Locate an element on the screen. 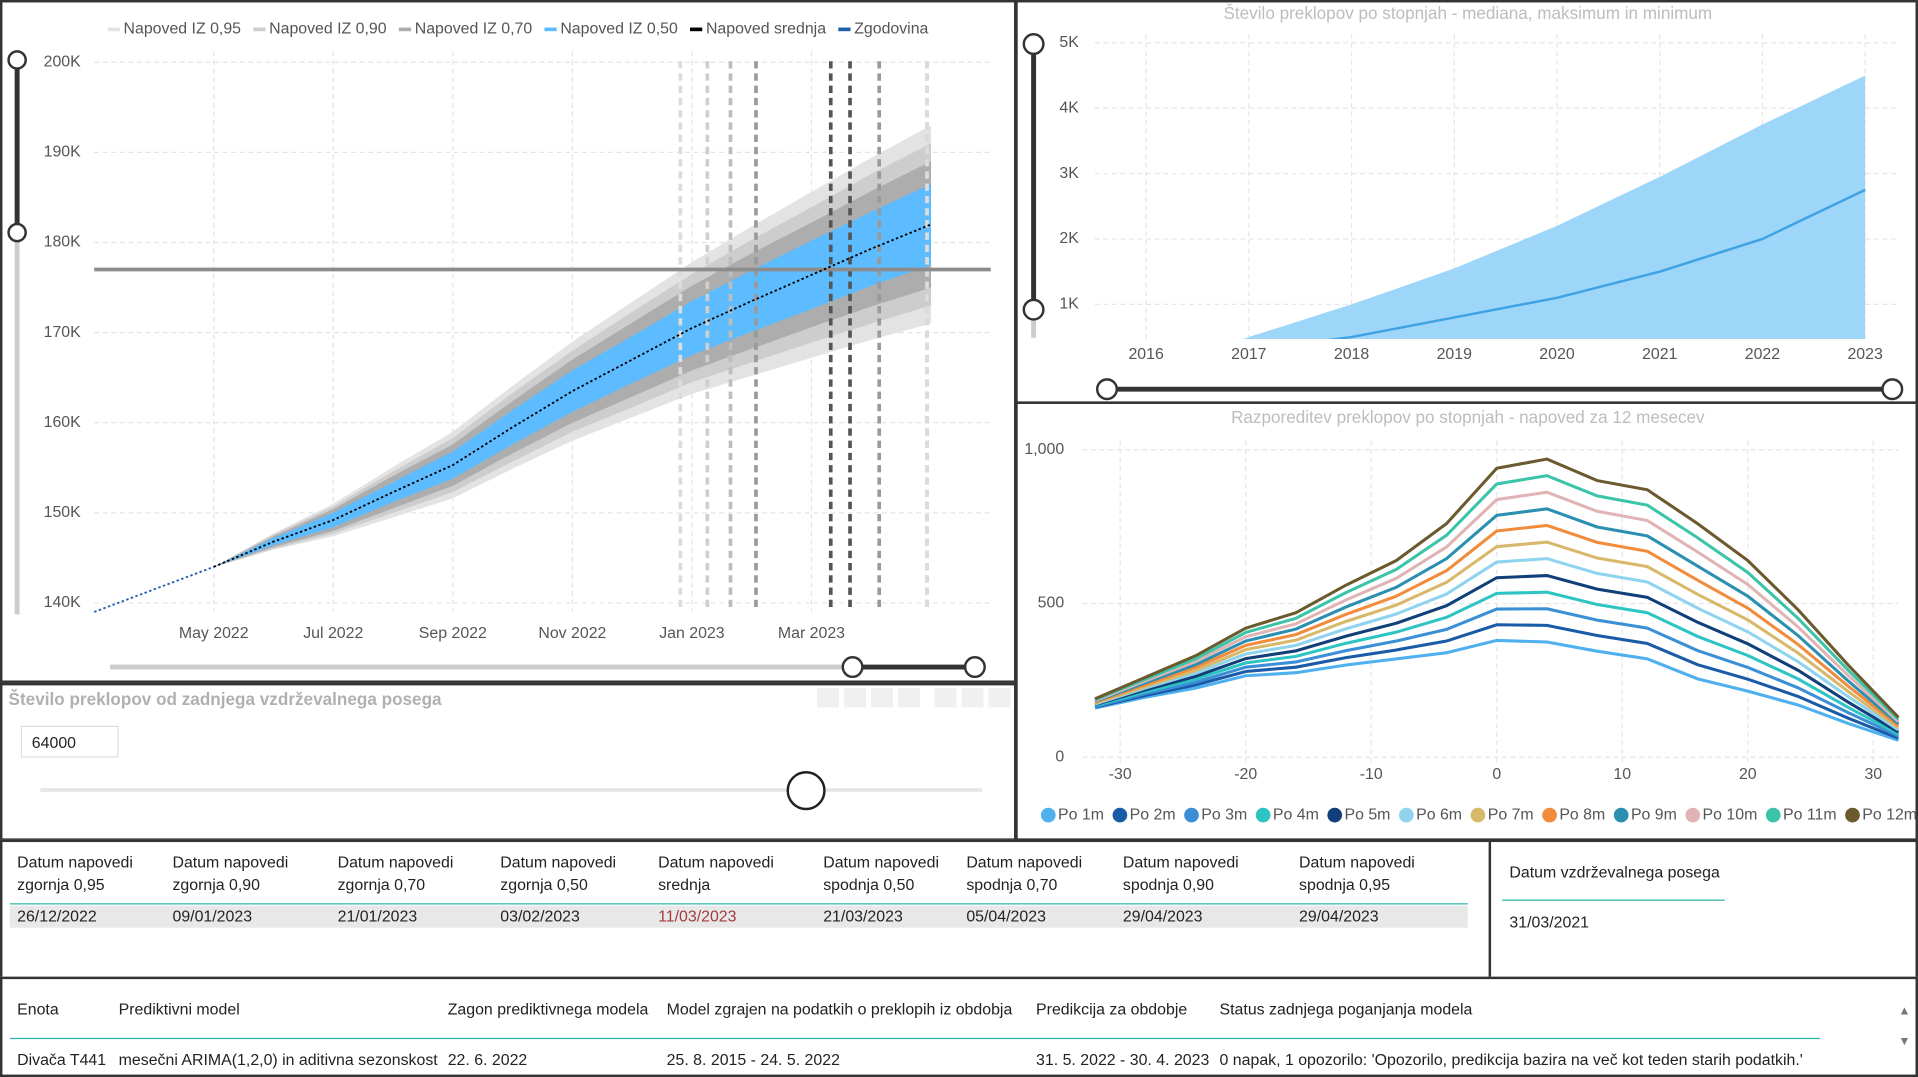 Image resolution: width=1918 pixels, height=1077 pixels. column-header: Zagon prediktivnega modela is located at coordinates (548, 1009).